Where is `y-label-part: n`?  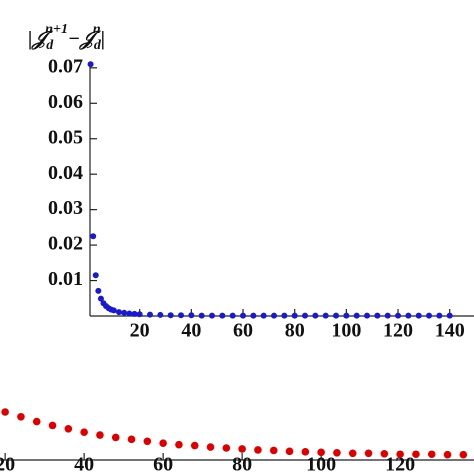
y-label-part: n is located at coordinates (97, 29).